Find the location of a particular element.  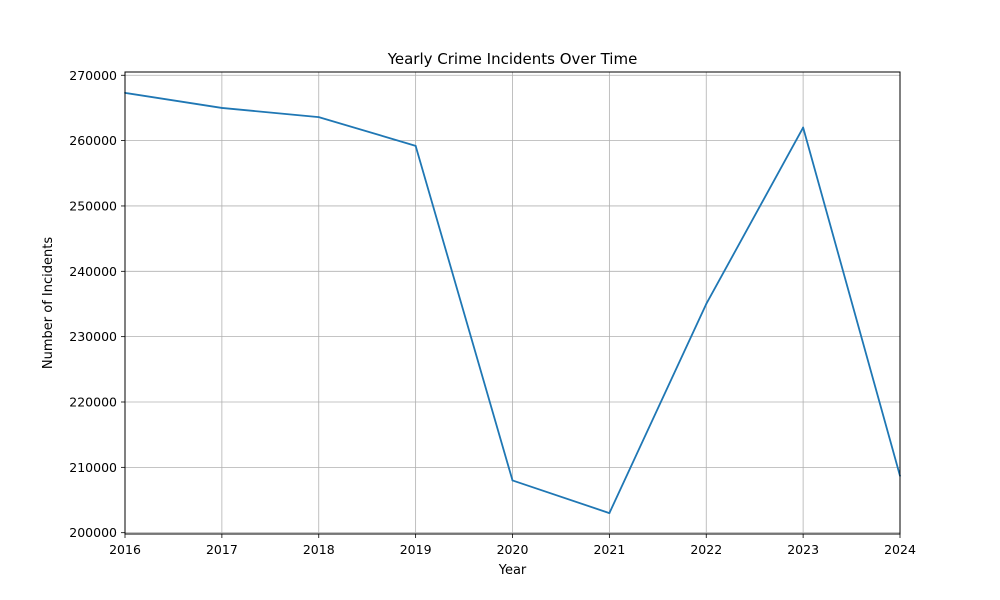

y-tick-label: 240000 is located at coordinates (93, 271).